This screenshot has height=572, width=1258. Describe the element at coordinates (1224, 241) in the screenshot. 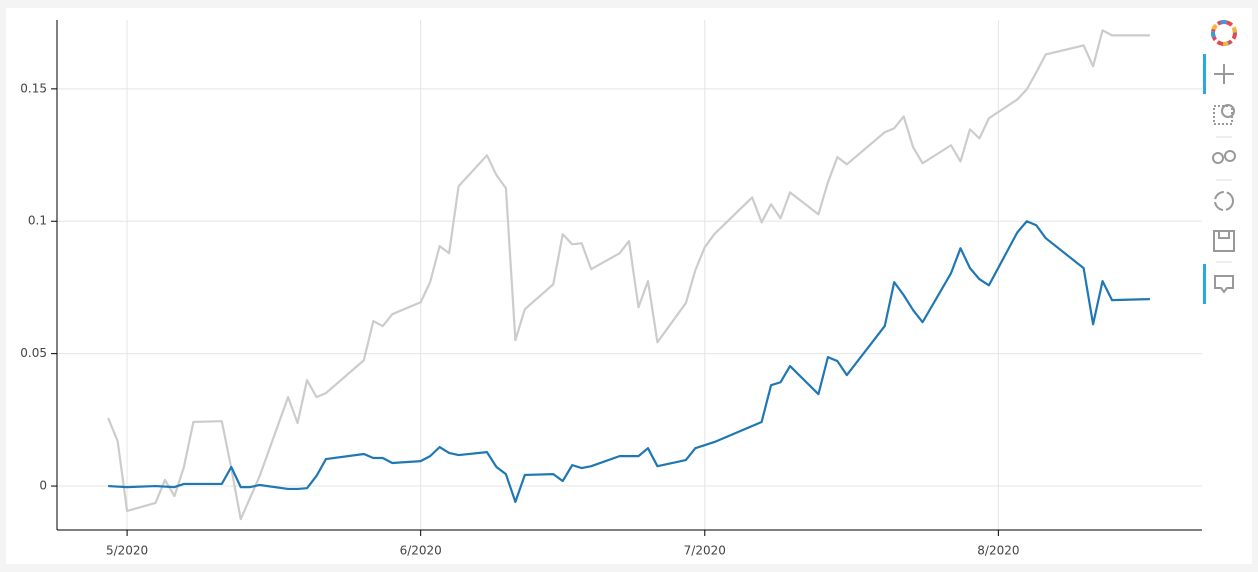

I see `save-tool` at that location.